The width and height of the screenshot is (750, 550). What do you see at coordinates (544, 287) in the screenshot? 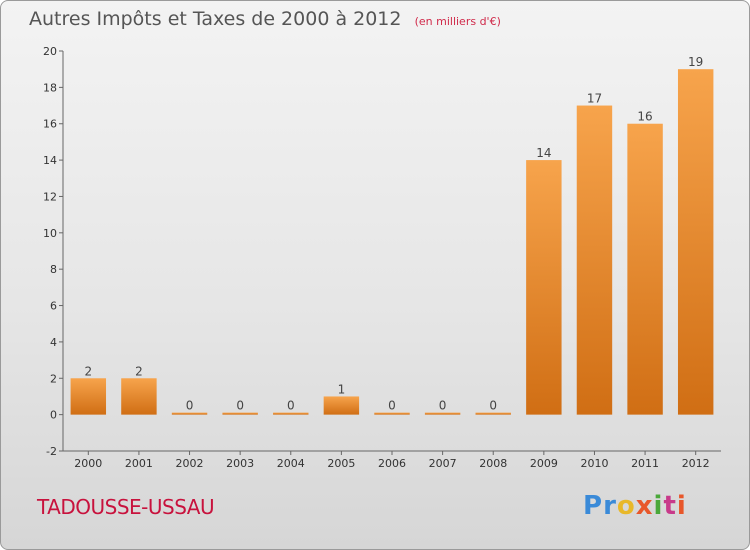
I see `bar-2009` at bounding box center [544, 287].